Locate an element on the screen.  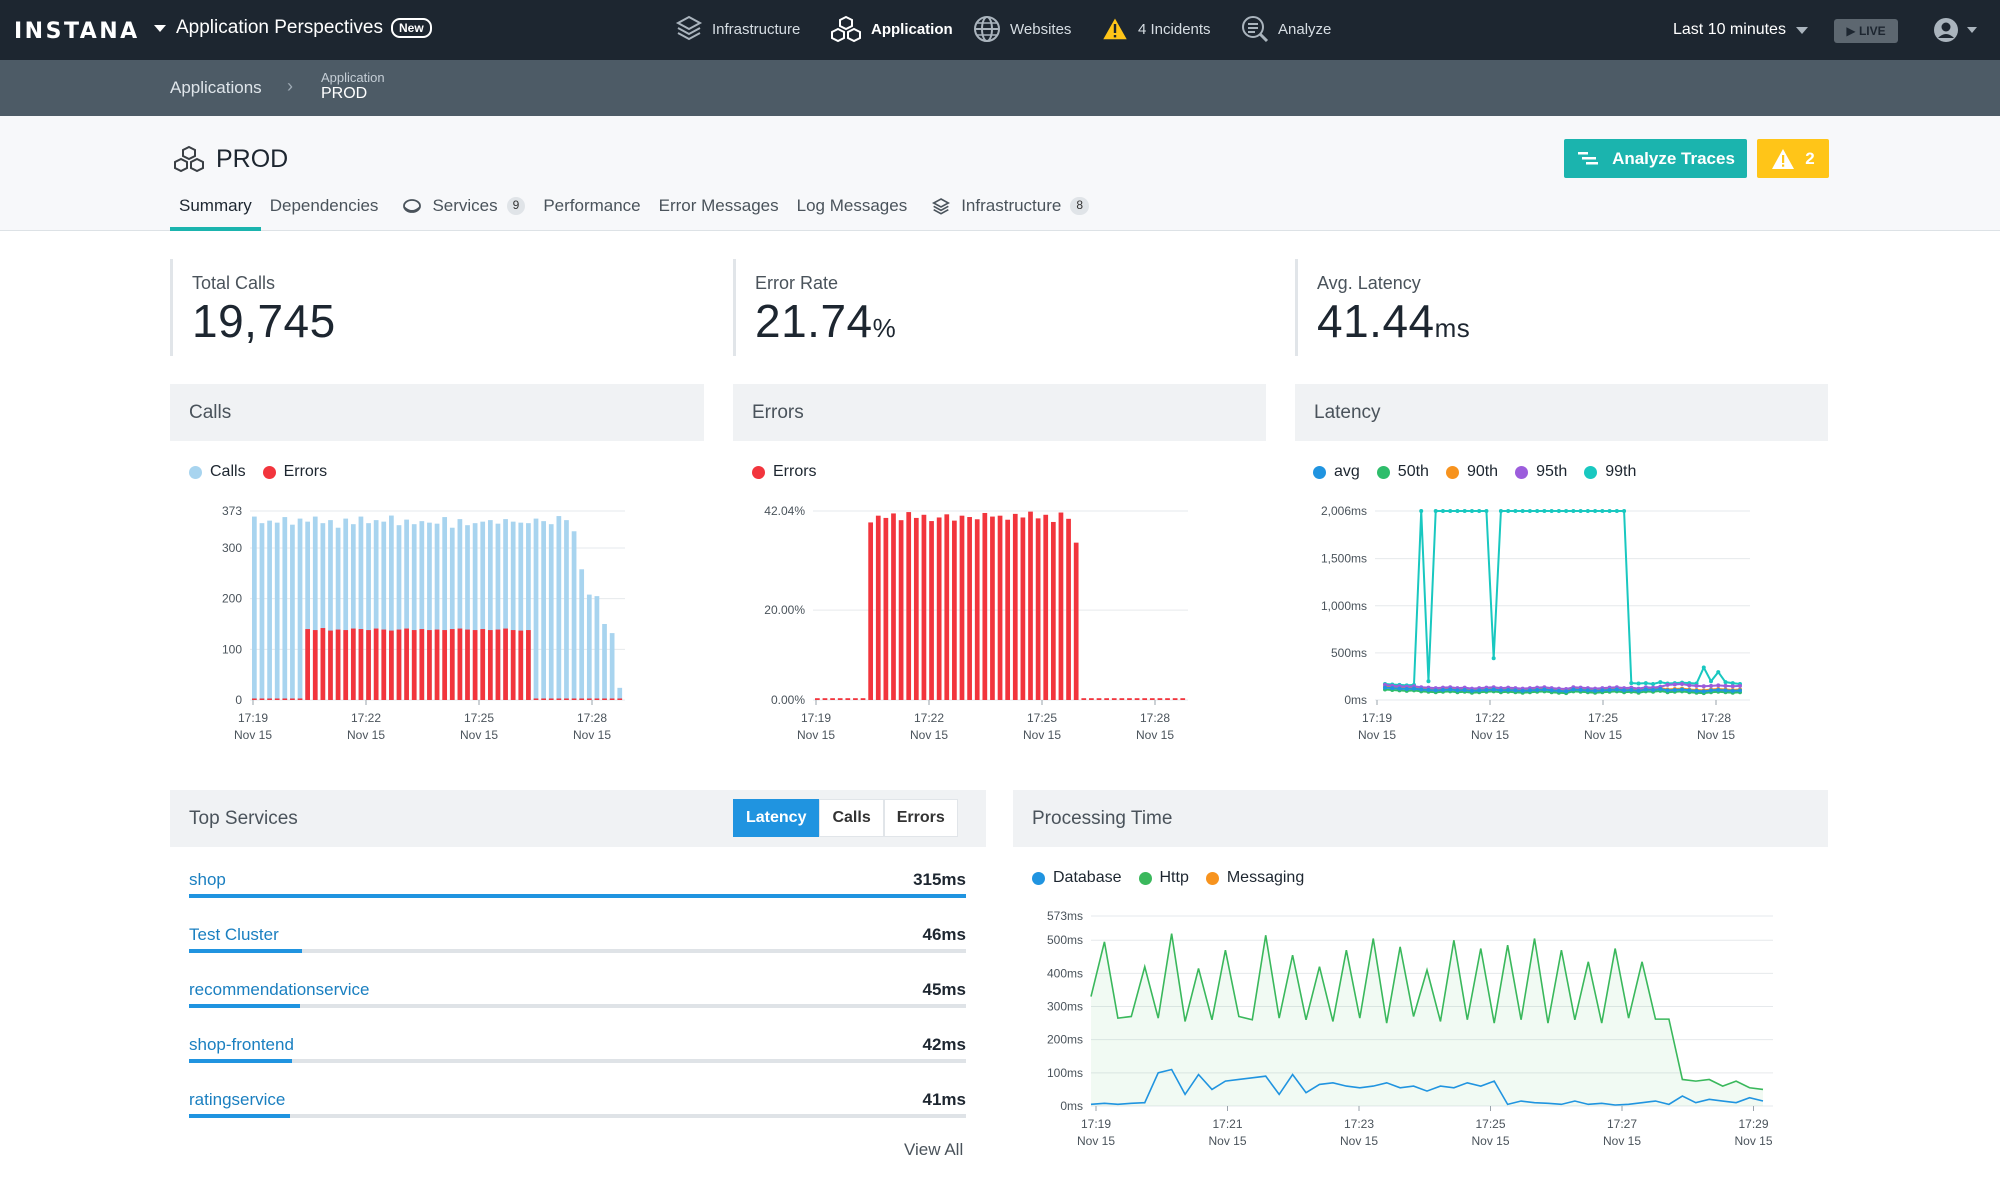
legend-item-95th: 95th is located at coordinates (1541, 472).